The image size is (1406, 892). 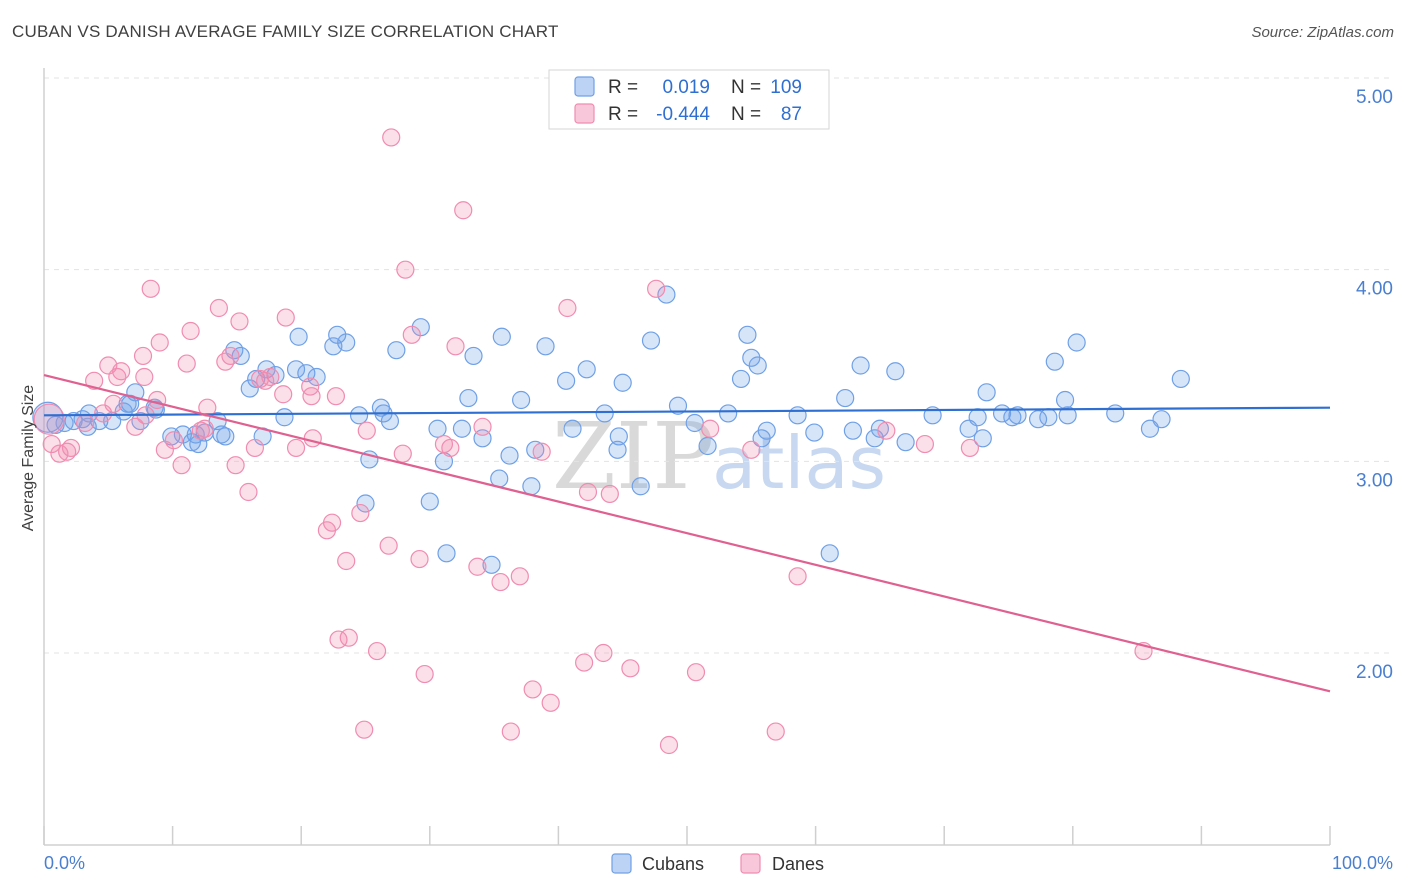 What do you see at coordinates (746, 114) in the screenshot?
I see `legend-n-label-danes: N =` at bounding box center [746, 114].